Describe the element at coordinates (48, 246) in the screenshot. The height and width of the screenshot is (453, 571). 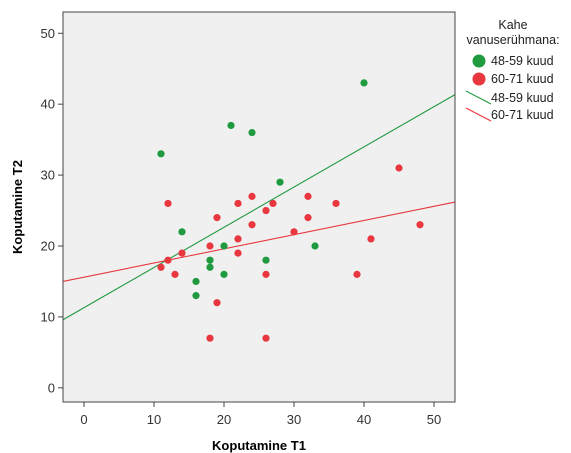
I see `y-tick-label: 20` at that location.